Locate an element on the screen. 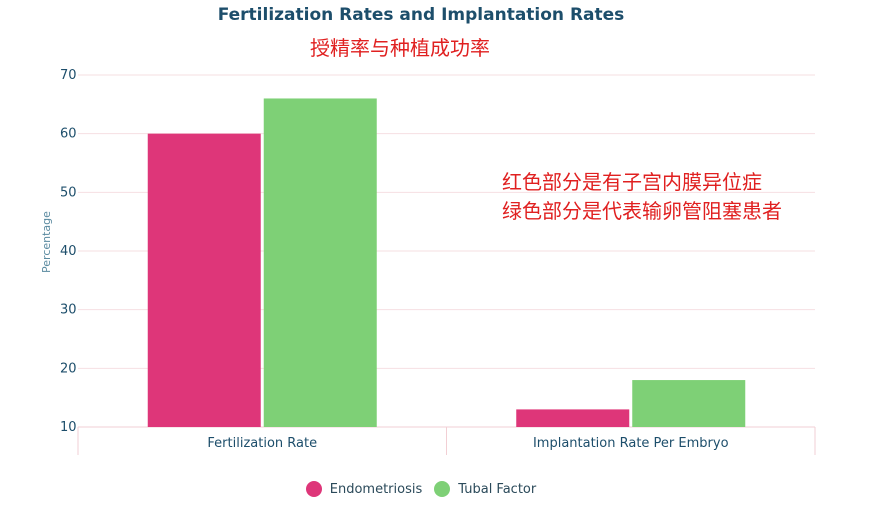 The image size is (871, 526). legend-marker-tubal-factor is located at coordinates (442, 489).